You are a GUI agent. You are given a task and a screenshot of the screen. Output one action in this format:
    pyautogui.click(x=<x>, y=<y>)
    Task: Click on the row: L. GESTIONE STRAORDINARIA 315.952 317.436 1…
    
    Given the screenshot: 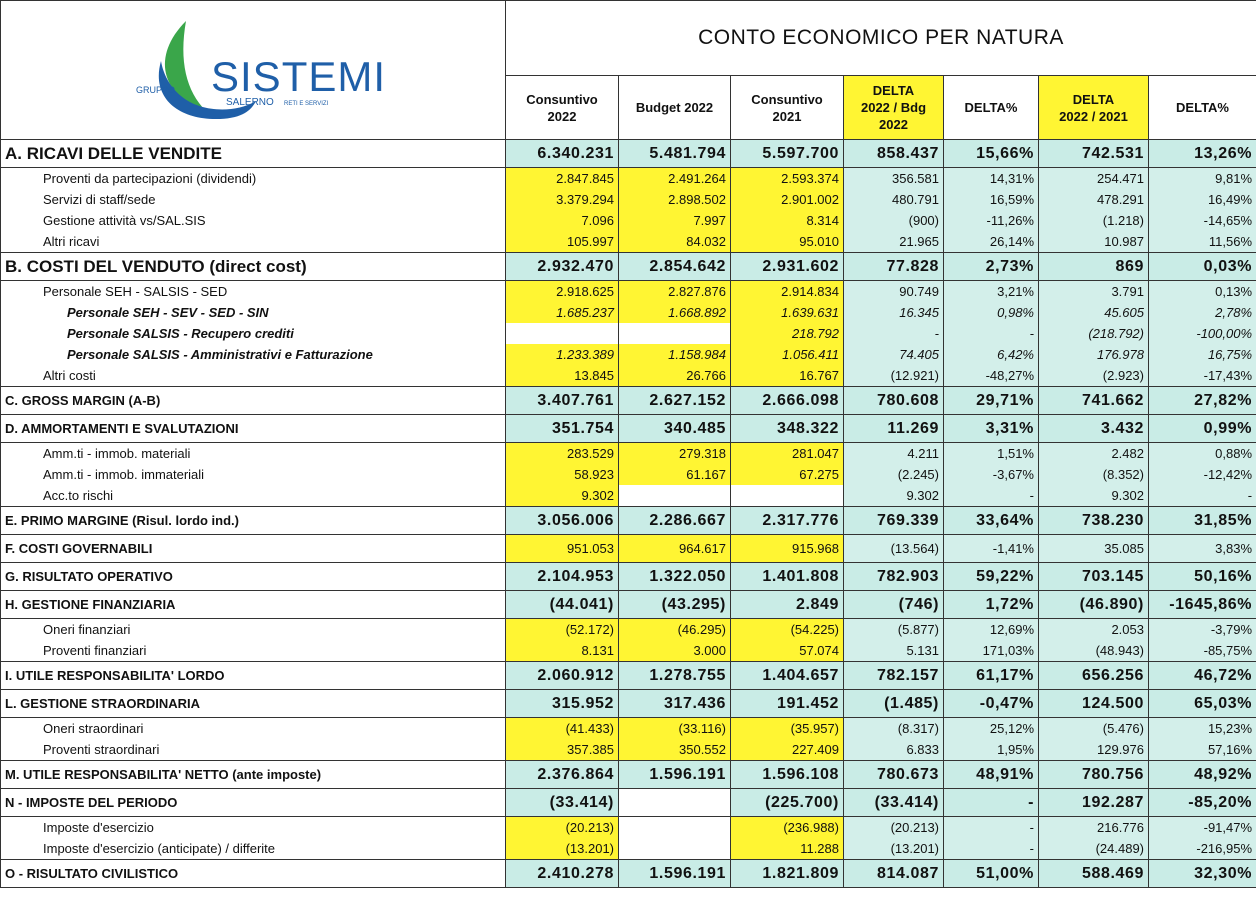 What is the action you would take?
    pyautogui.click(x=628, y=703)
    